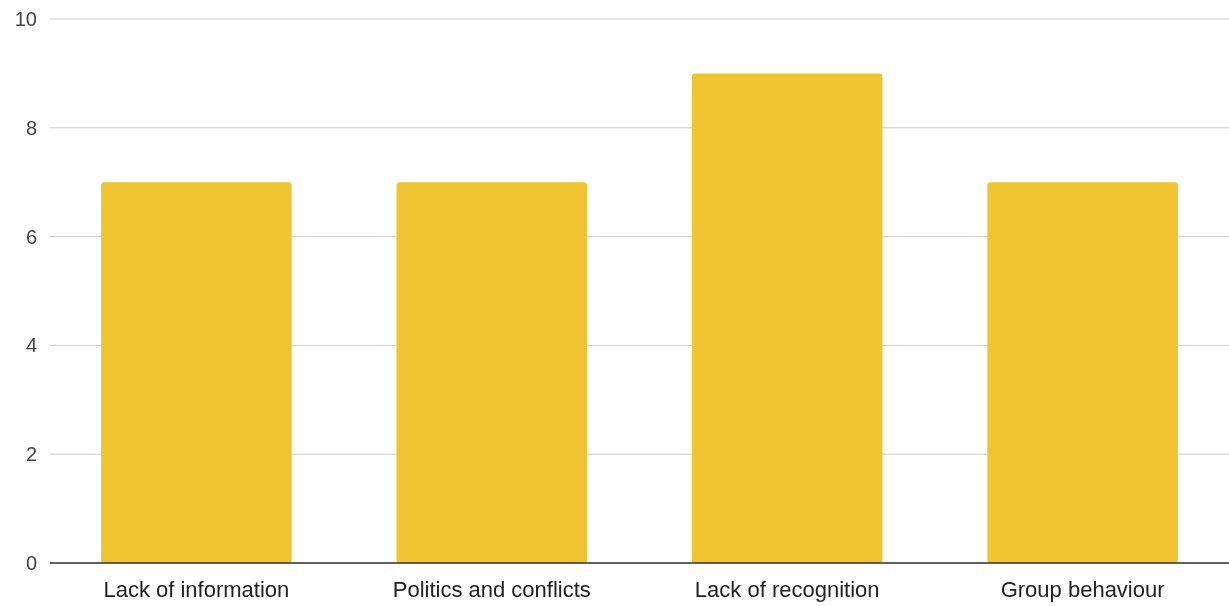 Image resolution: width=1229 pixels, height=606 pixels. What do you see at coordinates (491, 589) in the screenshot?
I see `x-tick-label: Politics and conflicts` at bounding box center [491, 589].